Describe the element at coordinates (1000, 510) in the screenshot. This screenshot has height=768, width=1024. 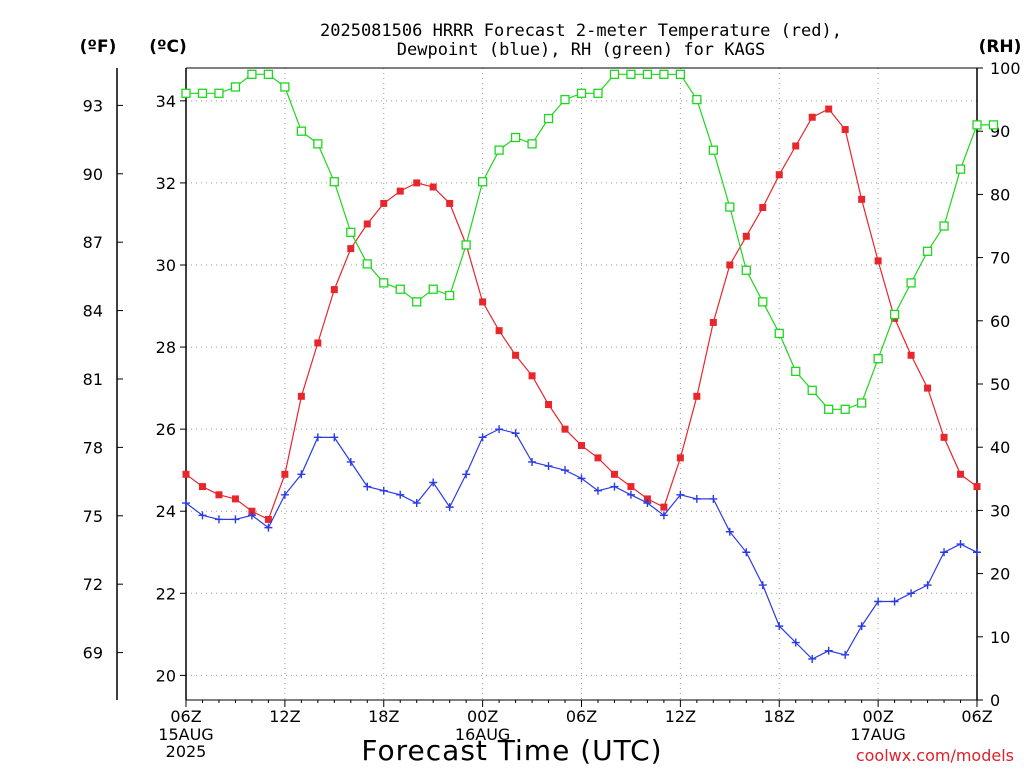
I see `rh-tick-label: 30` at that location.